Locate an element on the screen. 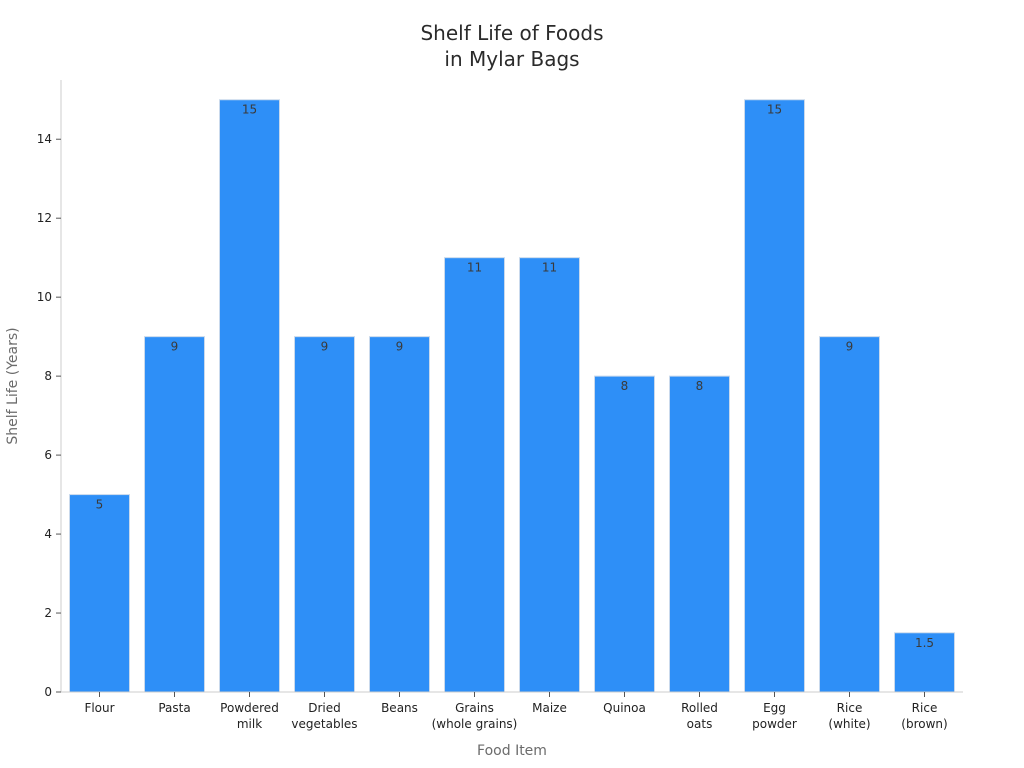 This screenshot has width=1024, height=768. x-tick-label-line: Maize is located at coordinates (549, 708).